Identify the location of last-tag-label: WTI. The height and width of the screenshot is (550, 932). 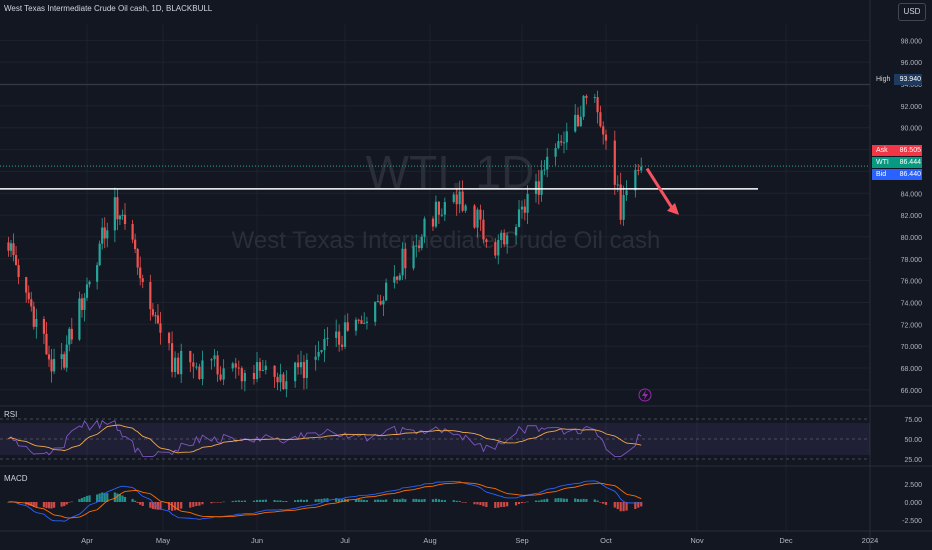
(883, 162).